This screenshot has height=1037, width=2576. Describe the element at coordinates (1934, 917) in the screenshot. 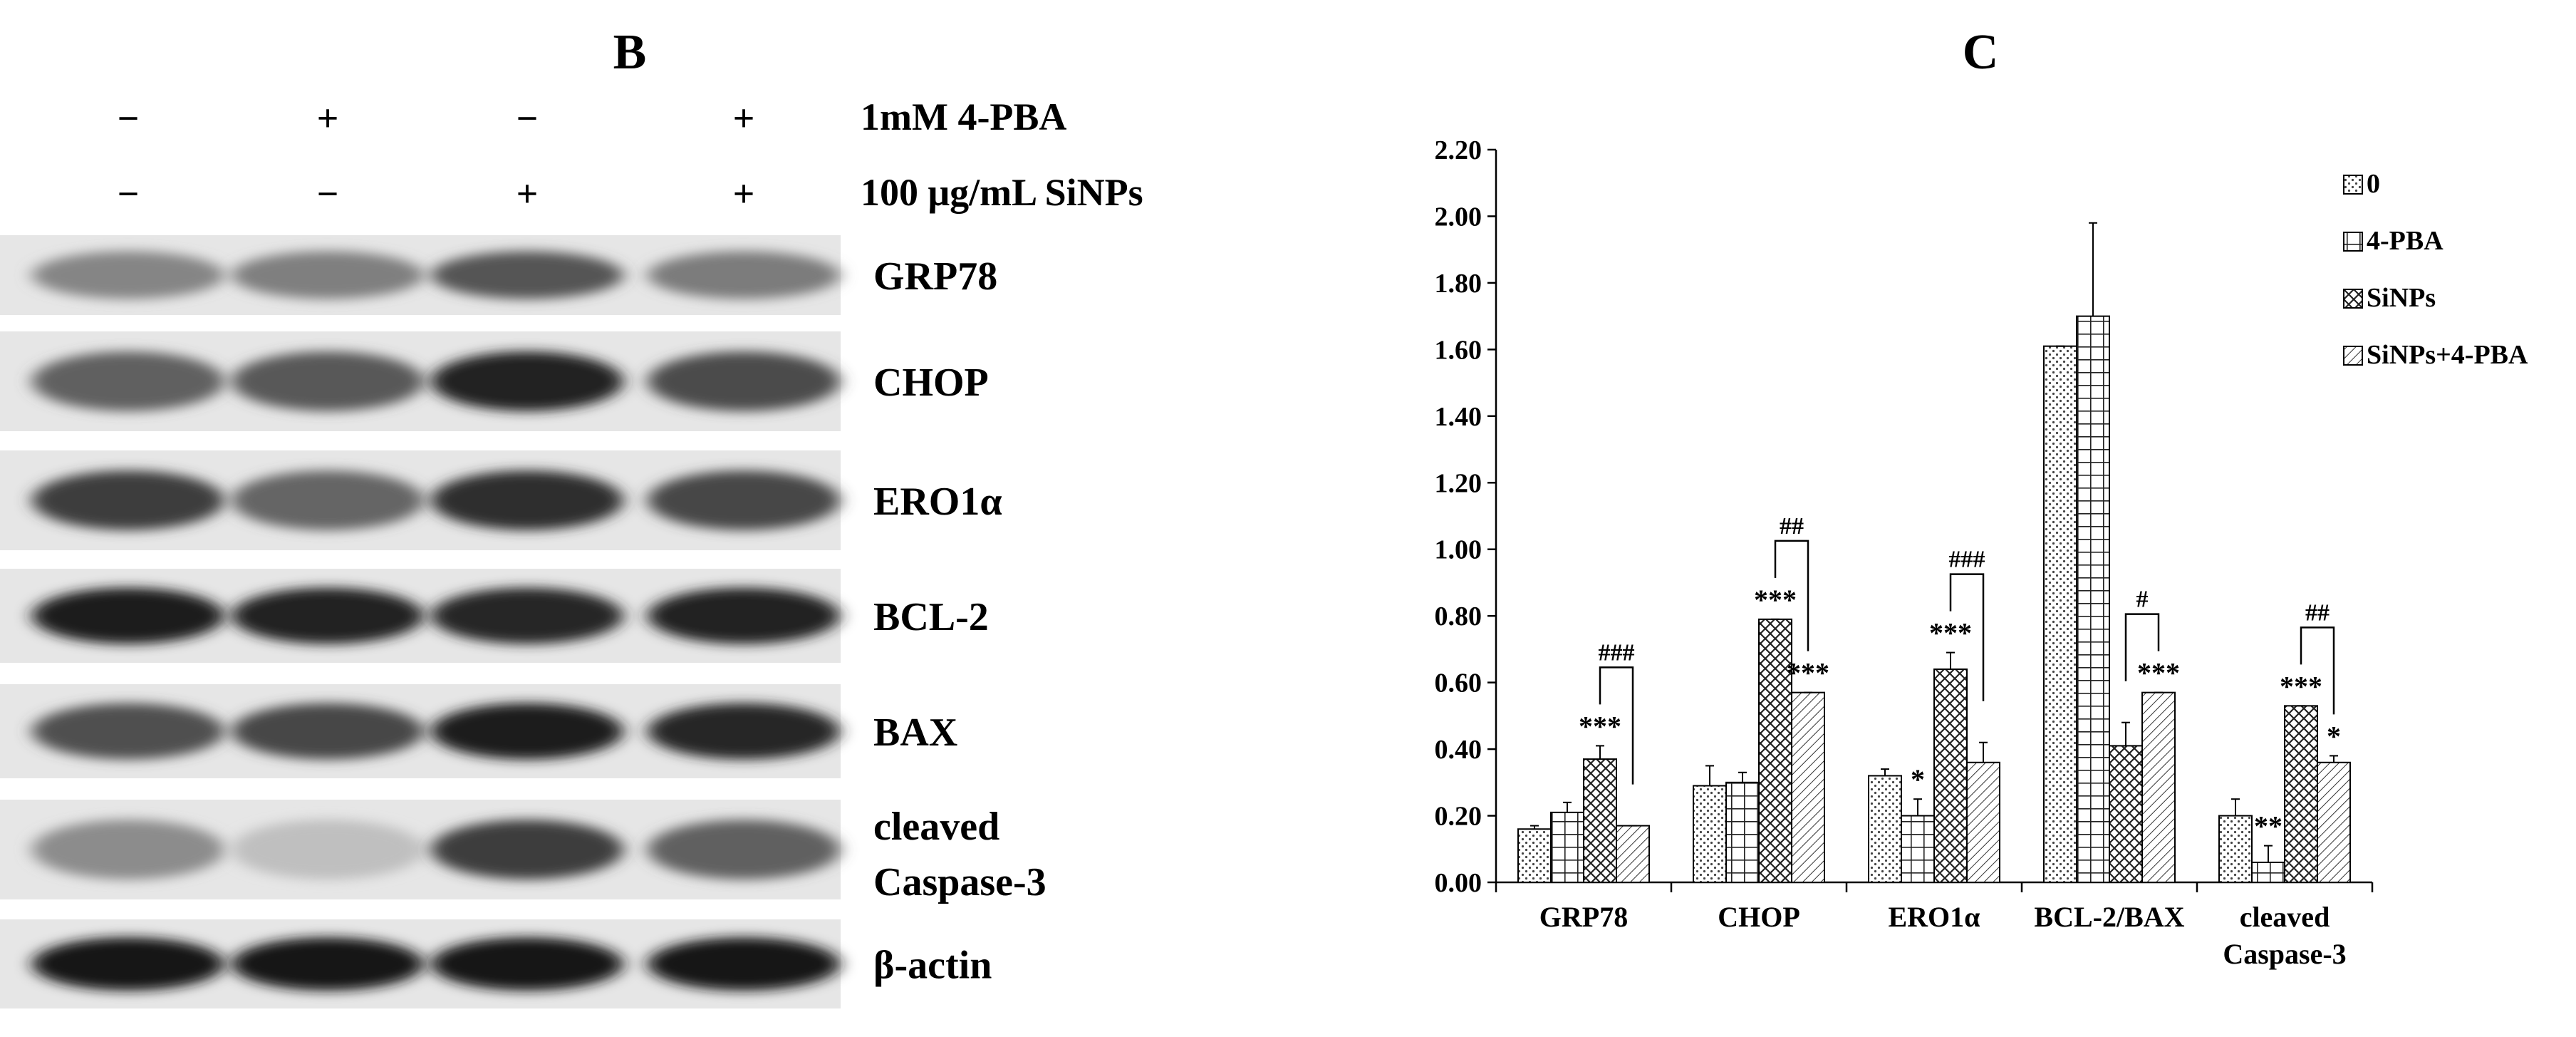

I see `x-tick-label: ERO1α` at that location.